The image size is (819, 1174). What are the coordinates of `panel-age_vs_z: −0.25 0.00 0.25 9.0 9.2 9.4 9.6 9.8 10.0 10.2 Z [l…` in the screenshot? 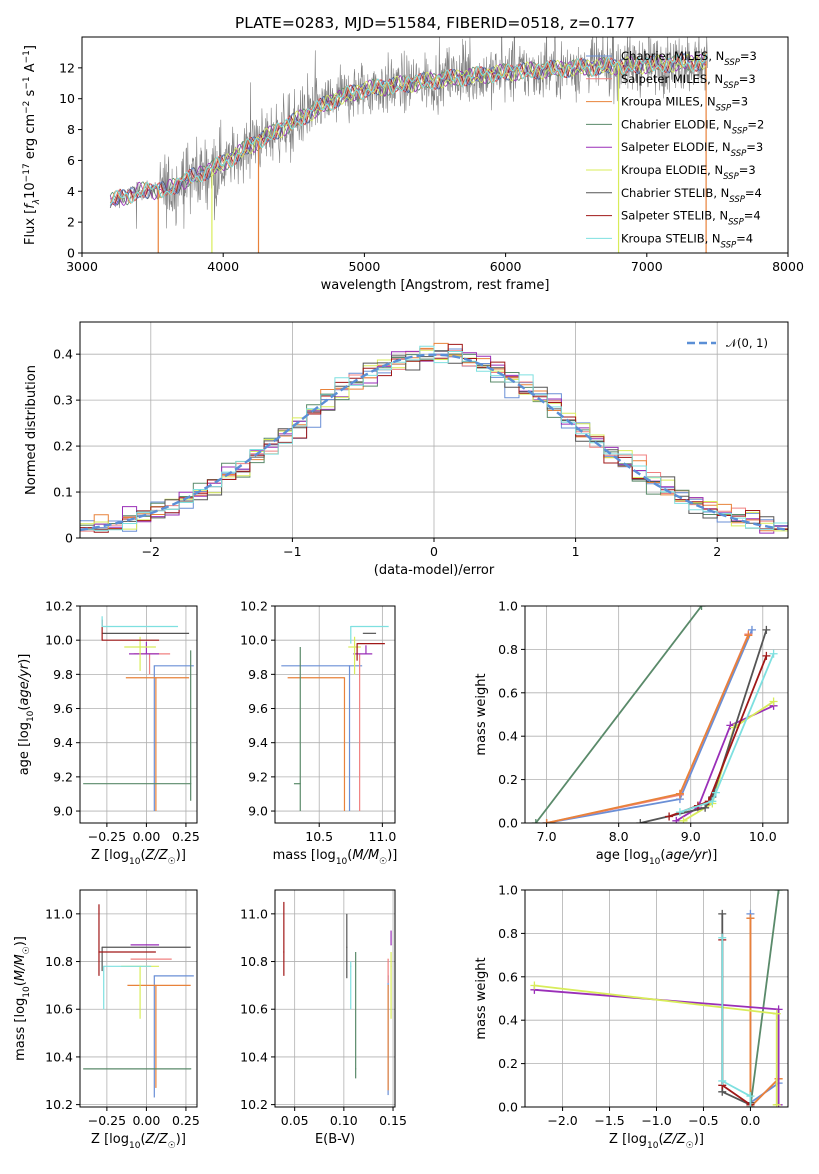 It's located at (108, 733).